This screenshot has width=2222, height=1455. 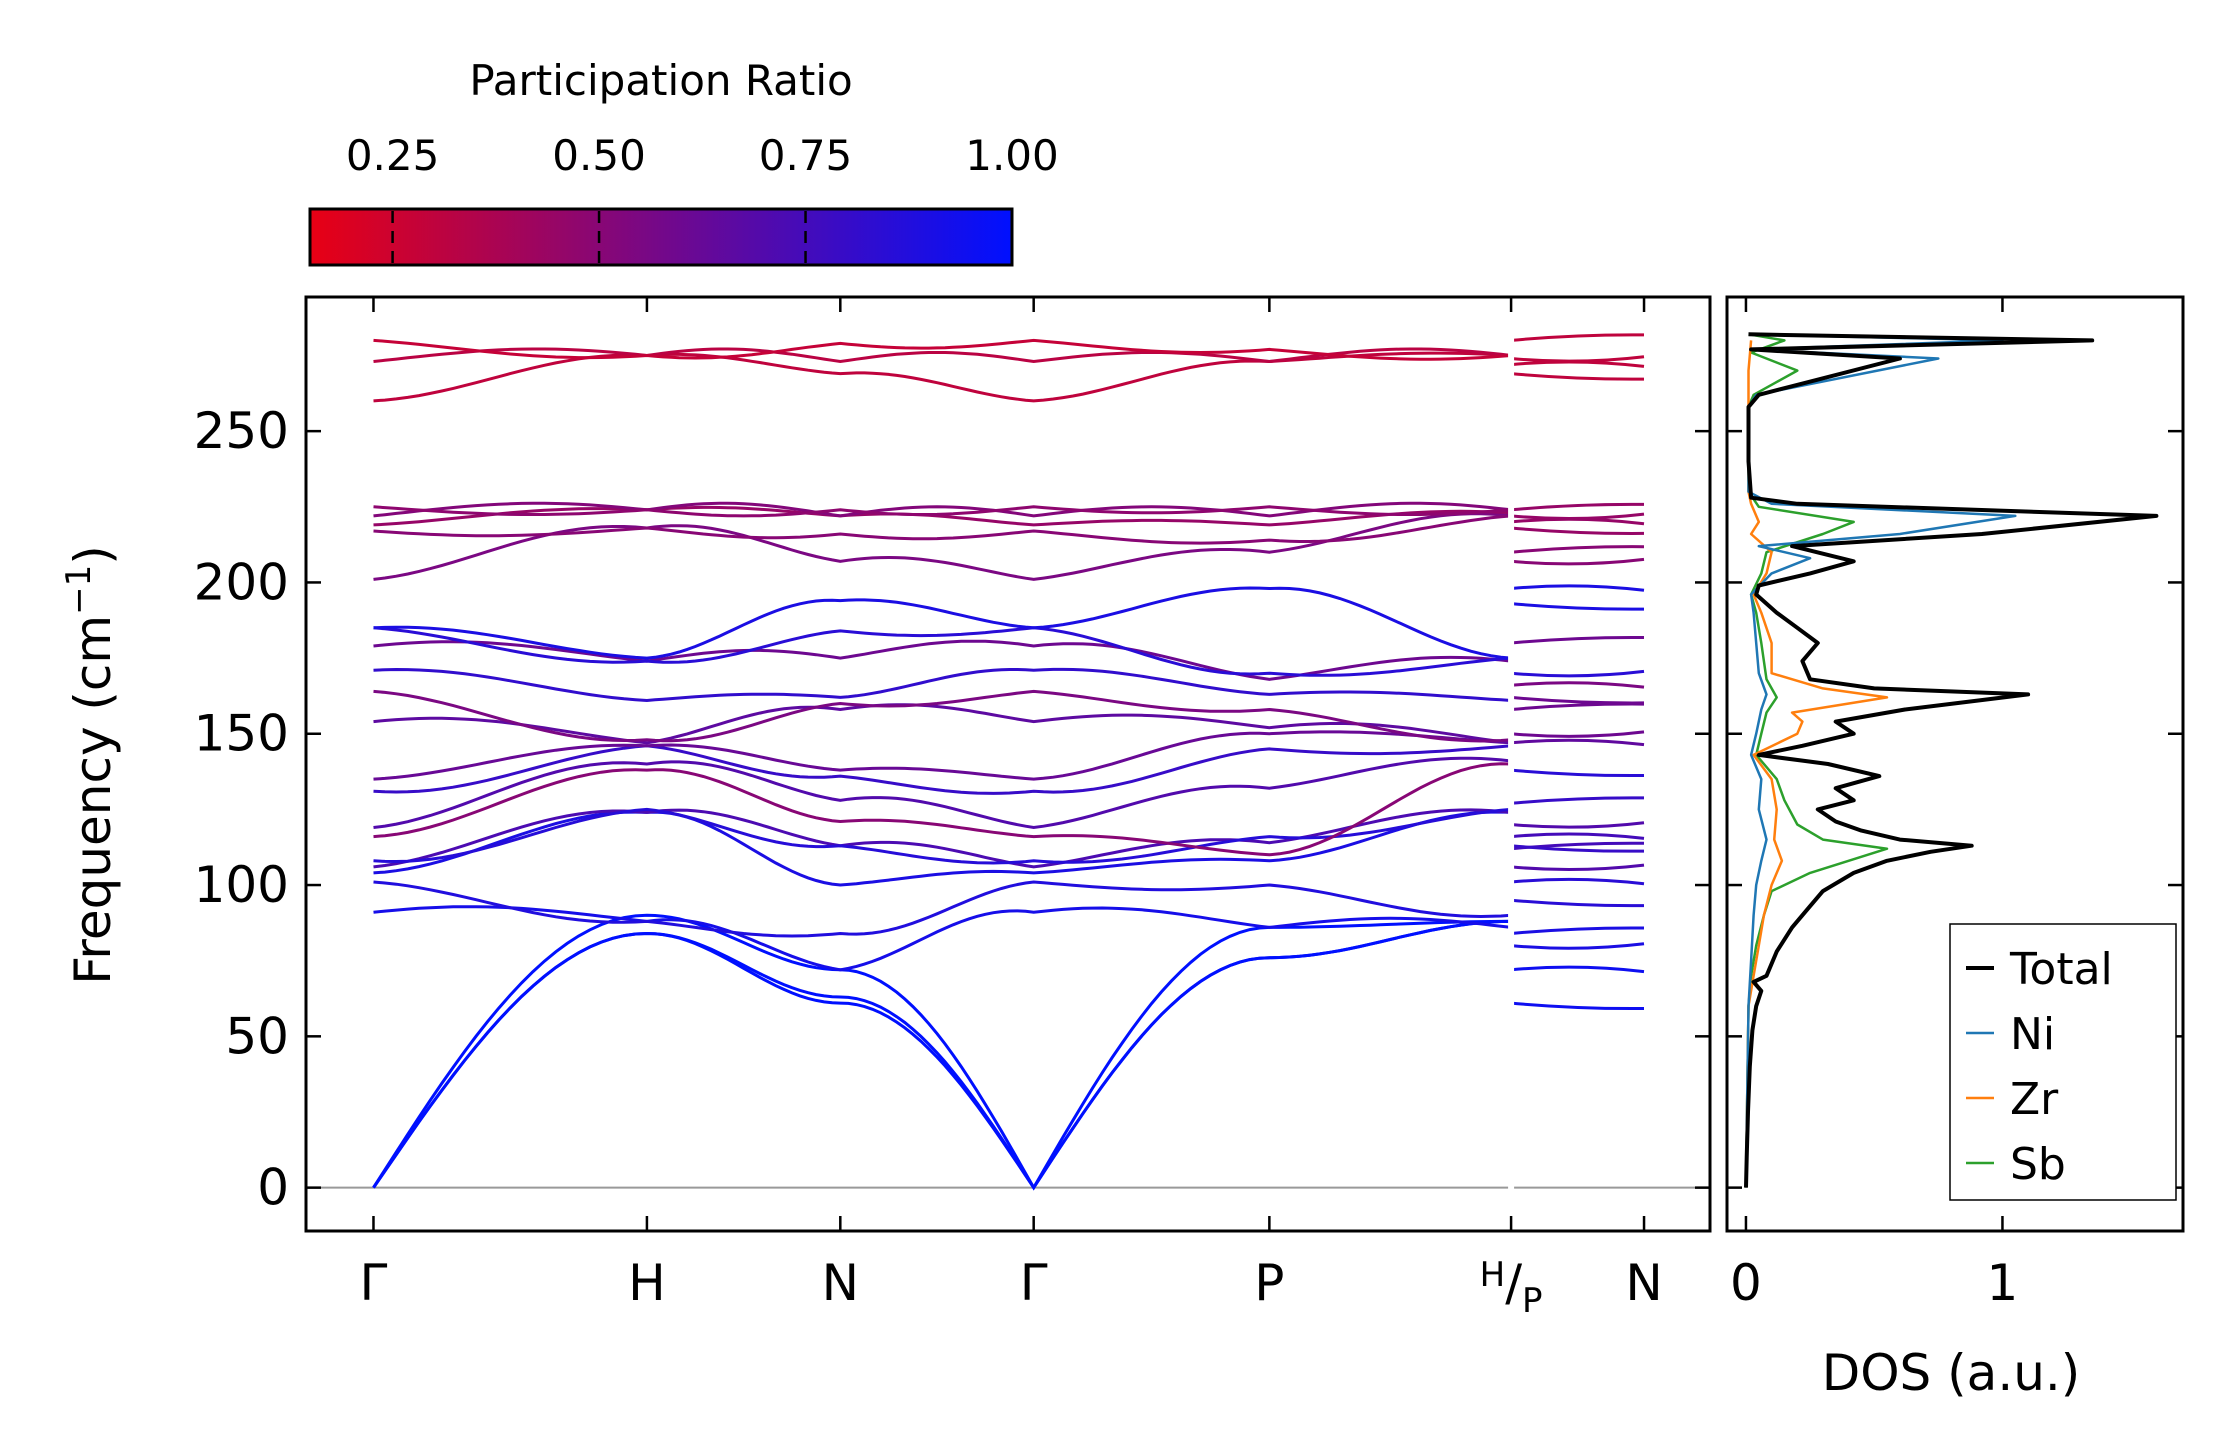 What do you see at coordinates (90, 765) in the screenshot?
I see `frequency-axis-label: Frequency (cm−1)` at bounding box center [90, 765].